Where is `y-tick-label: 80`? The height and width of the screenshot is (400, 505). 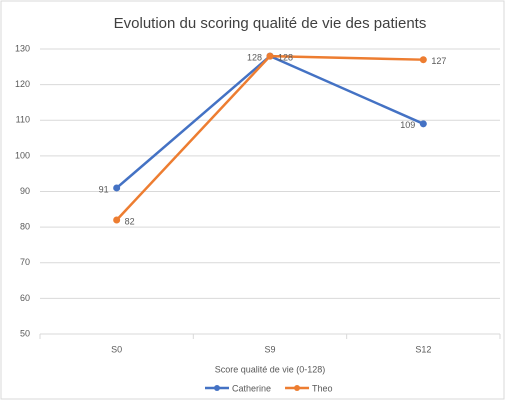 y-tick-label: 80 is located at coordinates (25, 227).